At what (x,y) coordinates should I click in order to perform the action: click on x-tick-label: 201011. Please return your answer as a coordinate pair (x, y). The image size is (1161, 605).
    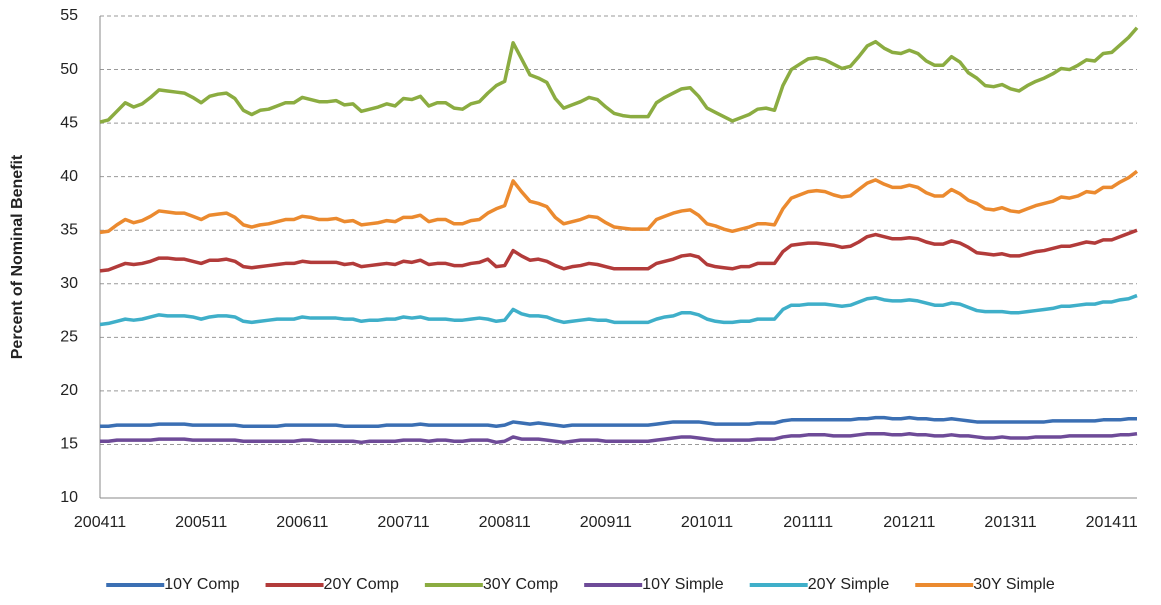
    Looking at the image, I should click on (707, 522).